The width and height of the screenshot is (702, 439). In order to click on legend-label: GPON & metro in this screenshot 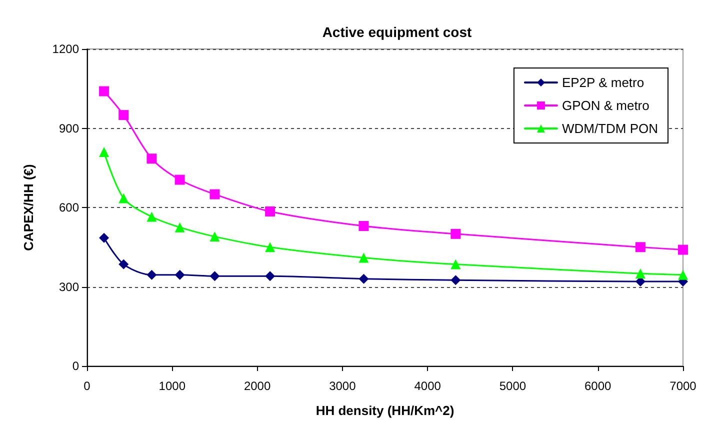, I will do `click(606, 105)`.